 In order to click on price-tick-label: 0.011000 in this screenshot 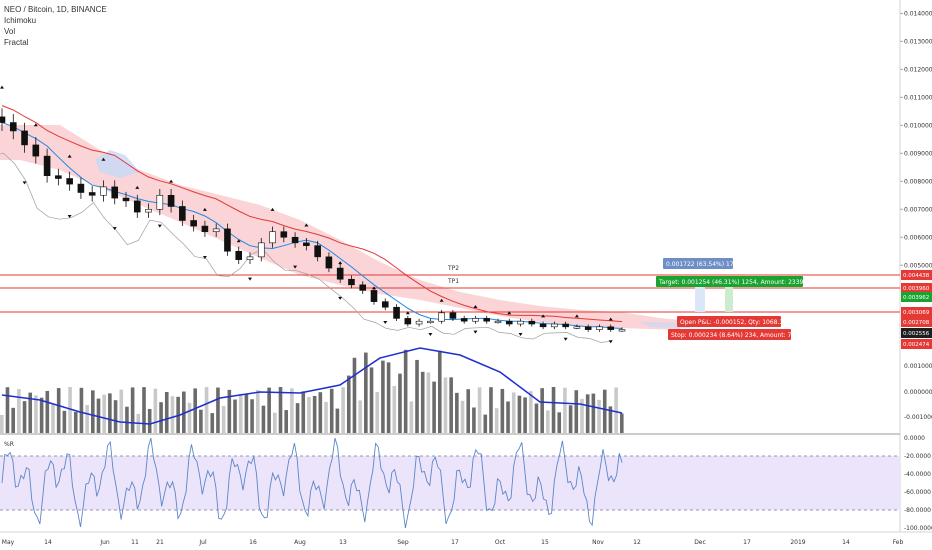, I will do `click(918, 97)`.